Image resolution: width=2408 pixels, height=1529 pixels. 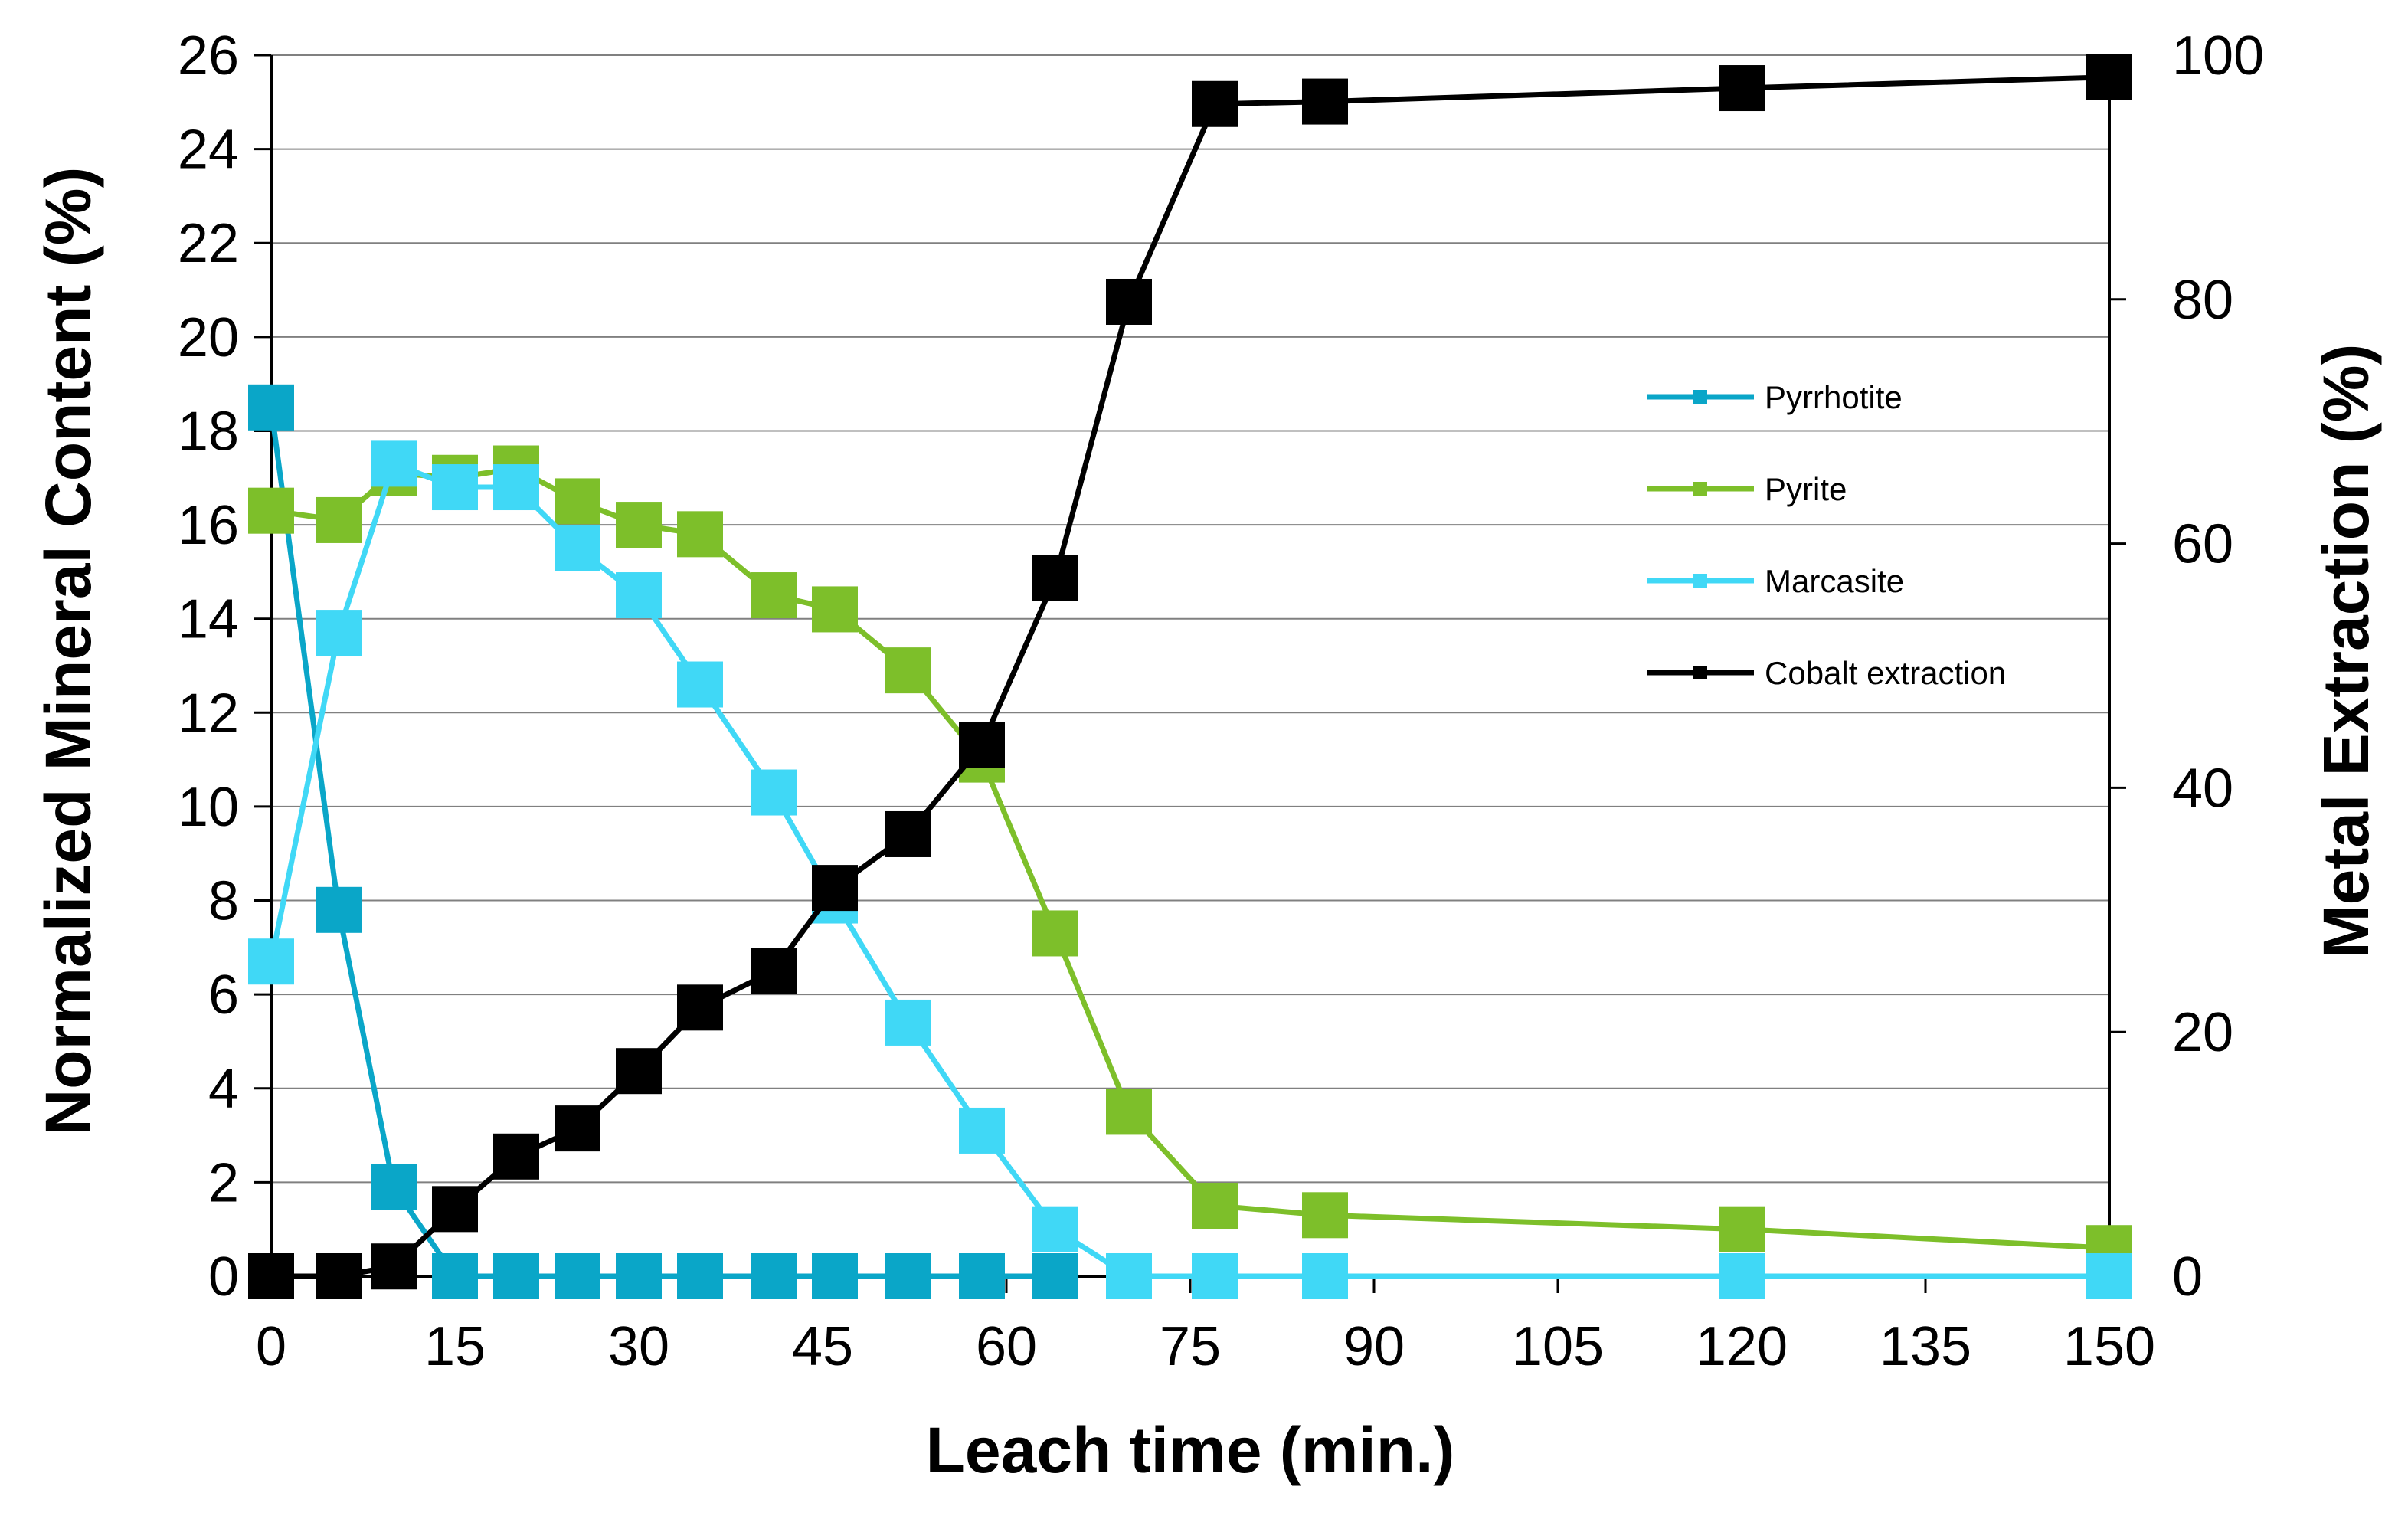 I want to click on x-tick-label: 105, so click(x=1558, y=1346).